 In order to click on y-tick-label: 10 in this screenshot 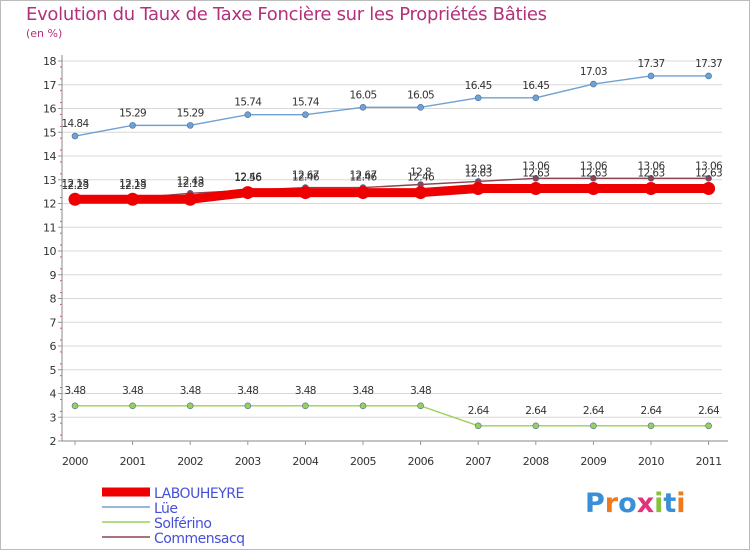, I will do `click(49, 251)`.